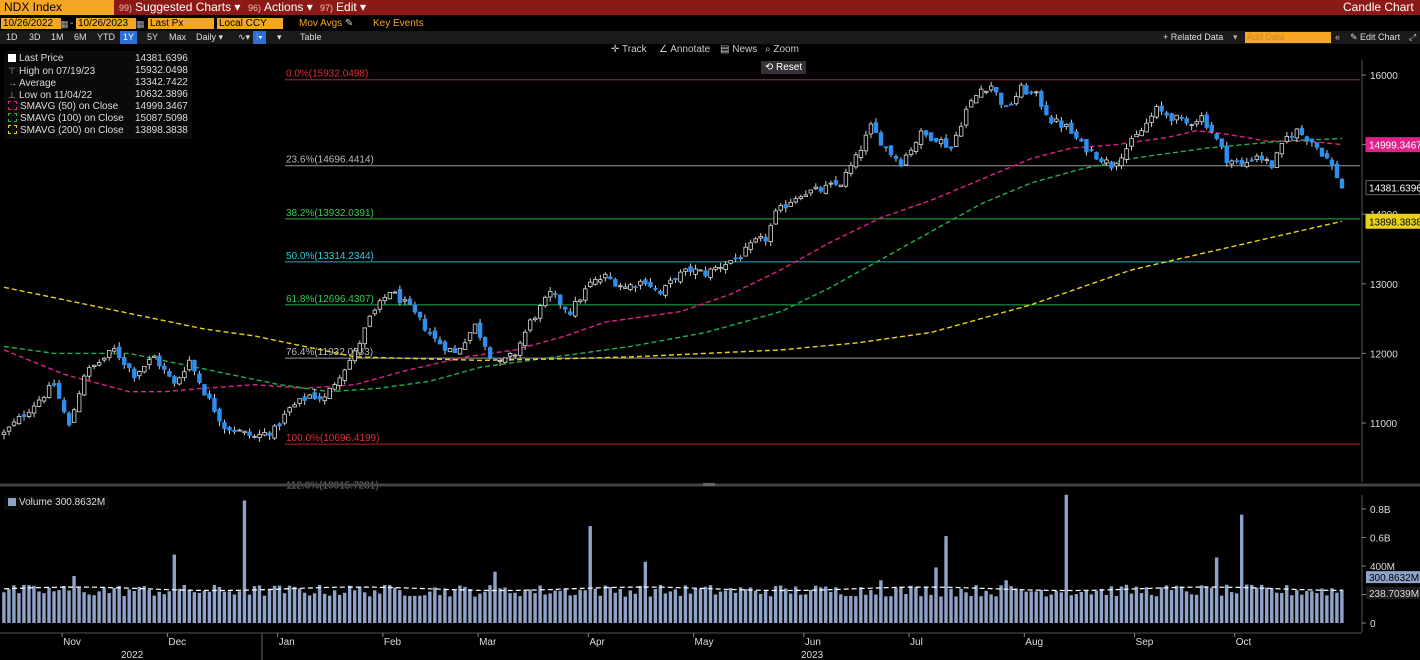 The height and width of the screenshot is (660, 1420). I want to click on pencil-icon: ✎, so click(349, 23).